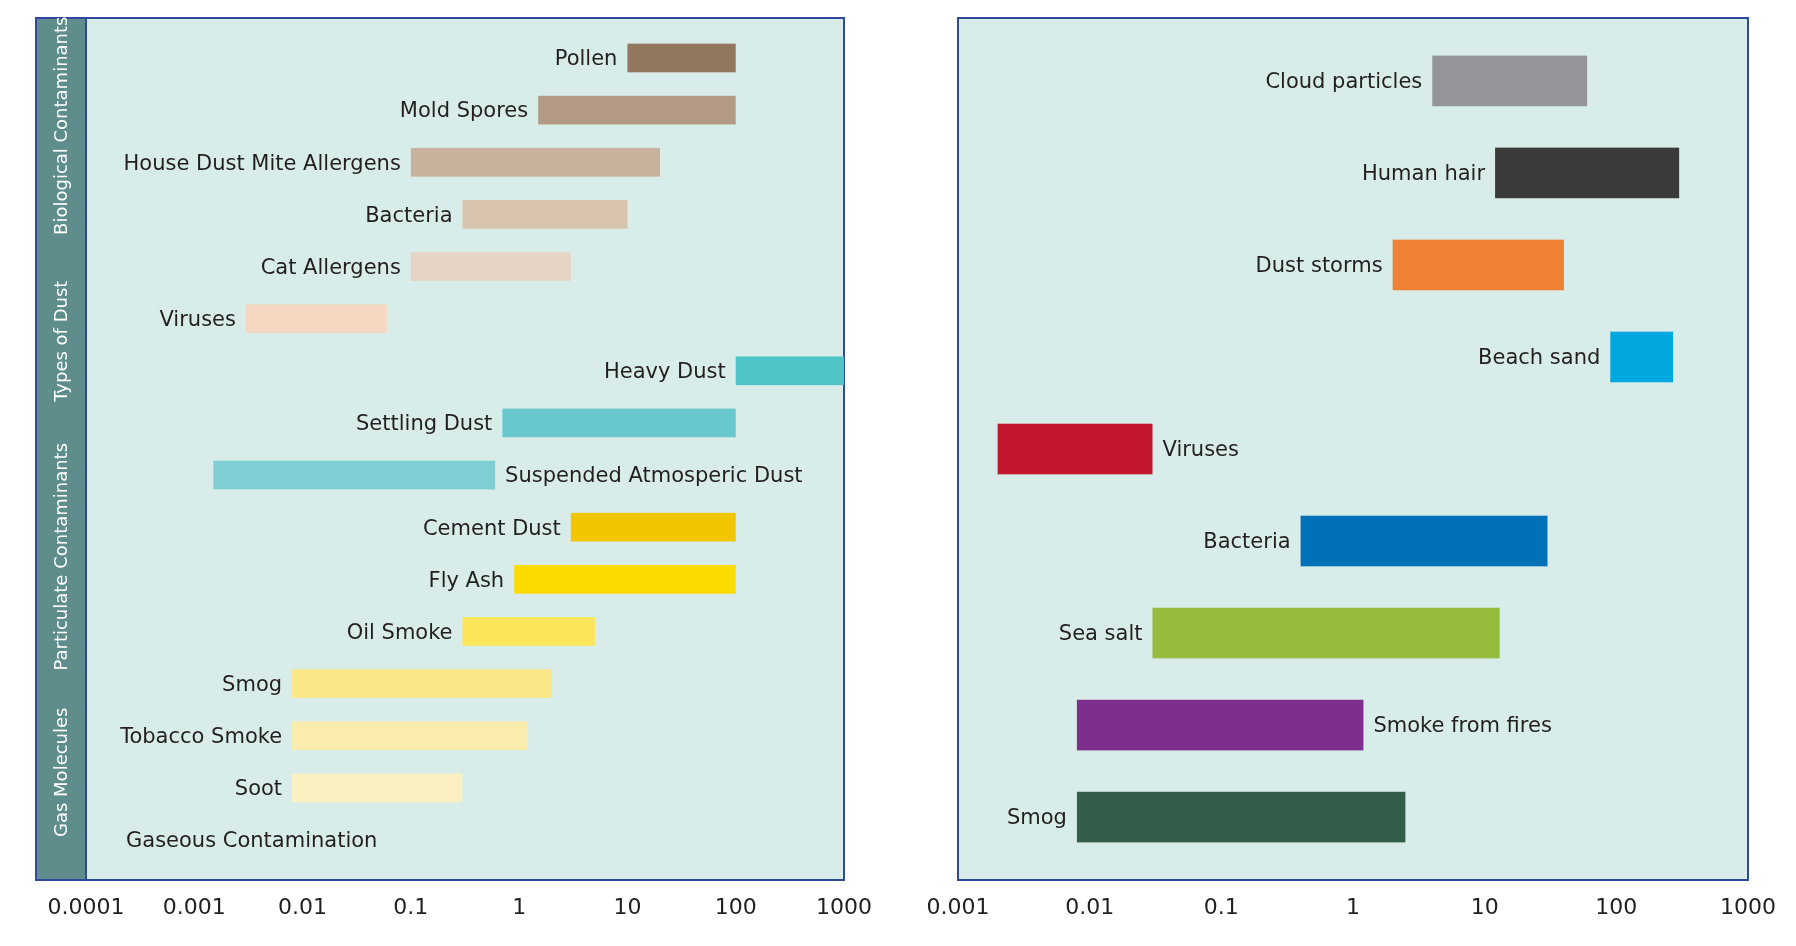 Image resolution: width=1796 pixels, height=946 pixels. What do you see at coordinates (201, 736) in the screenshot?
I see `y-tick-label: Tobacco Smoke` at bounding box center [201, 736].